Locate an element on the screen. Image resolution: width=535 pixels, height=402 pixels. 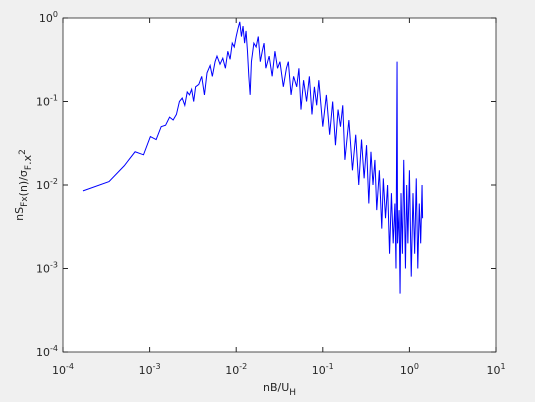
tick-exponent: 1 is located at coordinates (502, 366).